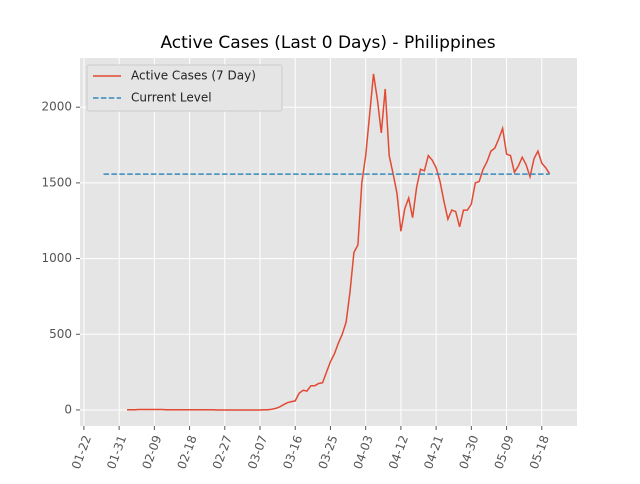  What do you see at coordinates (68, 409) in the screenshot?
I see `y-tick-label: 0` at bounding box center [68, 409].